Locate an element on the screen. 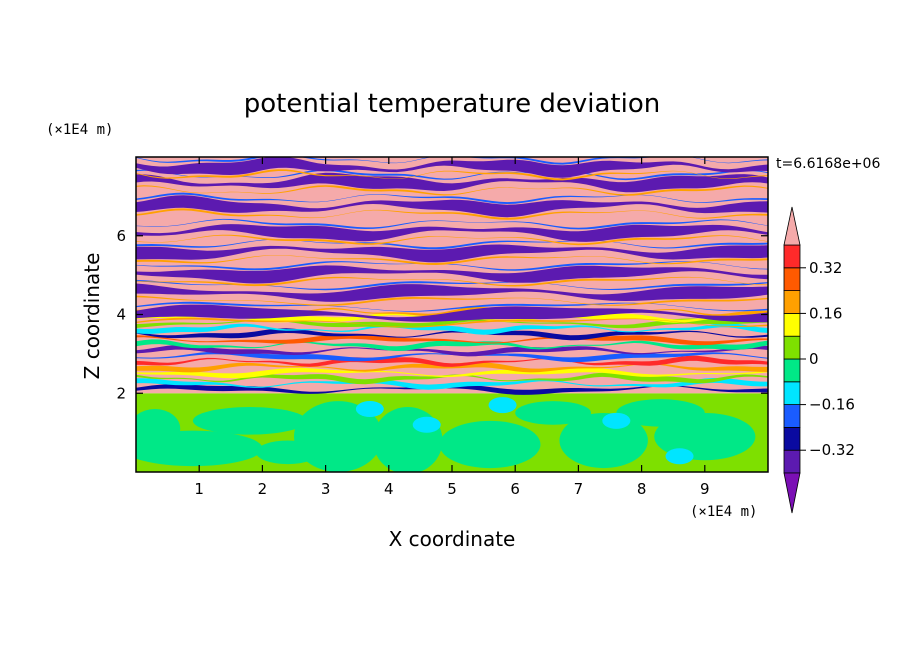 The height and width of the screenshot is (654, 904). colorbar-extend-bottom is located at coordinates (792, 493).